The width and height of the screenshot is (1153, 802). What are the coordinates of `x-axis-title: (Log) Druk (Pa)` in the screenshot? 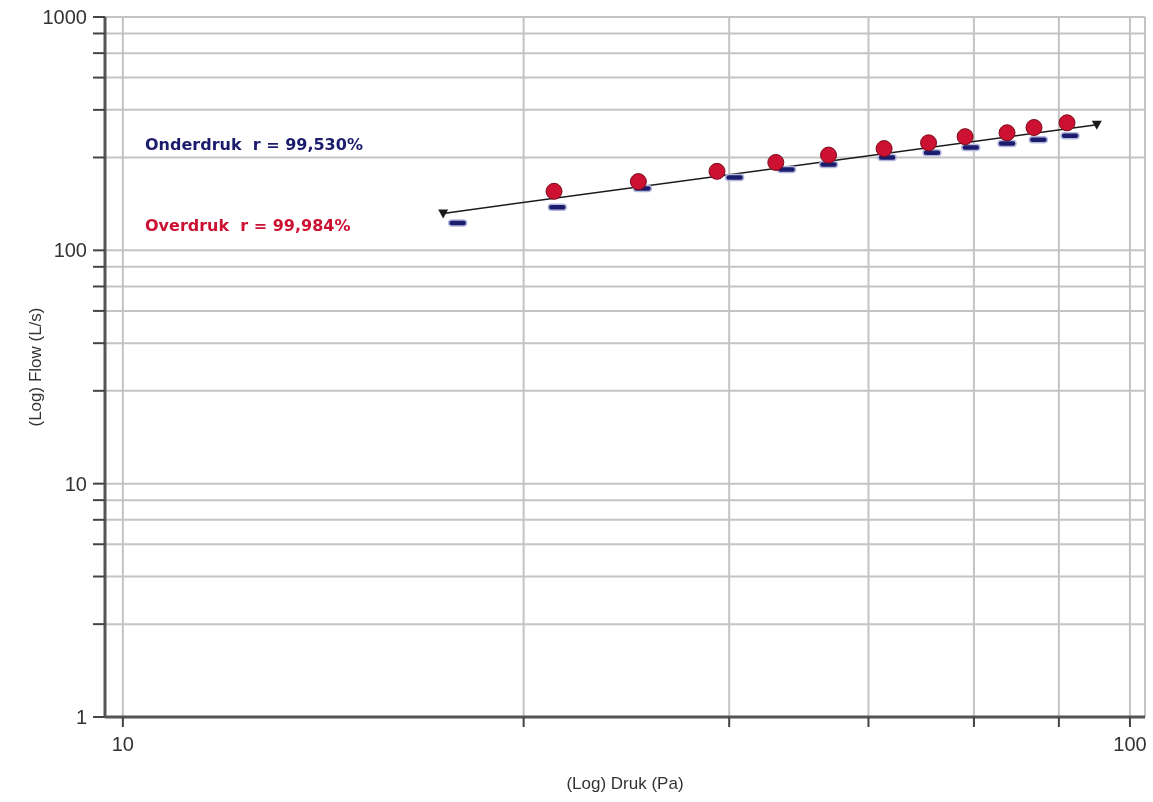 It's located at (625, 783).